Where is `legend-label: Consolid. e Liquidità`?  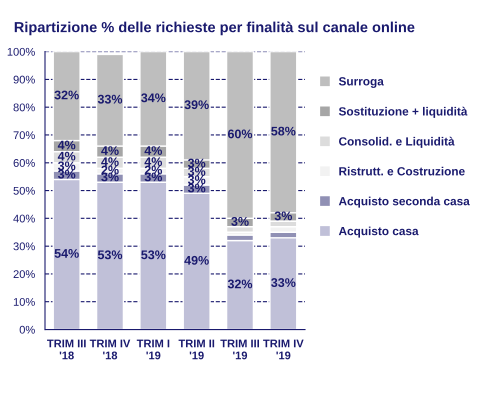
legend-label: Consolid. e Liquidità is located at coordinates (397, 142).